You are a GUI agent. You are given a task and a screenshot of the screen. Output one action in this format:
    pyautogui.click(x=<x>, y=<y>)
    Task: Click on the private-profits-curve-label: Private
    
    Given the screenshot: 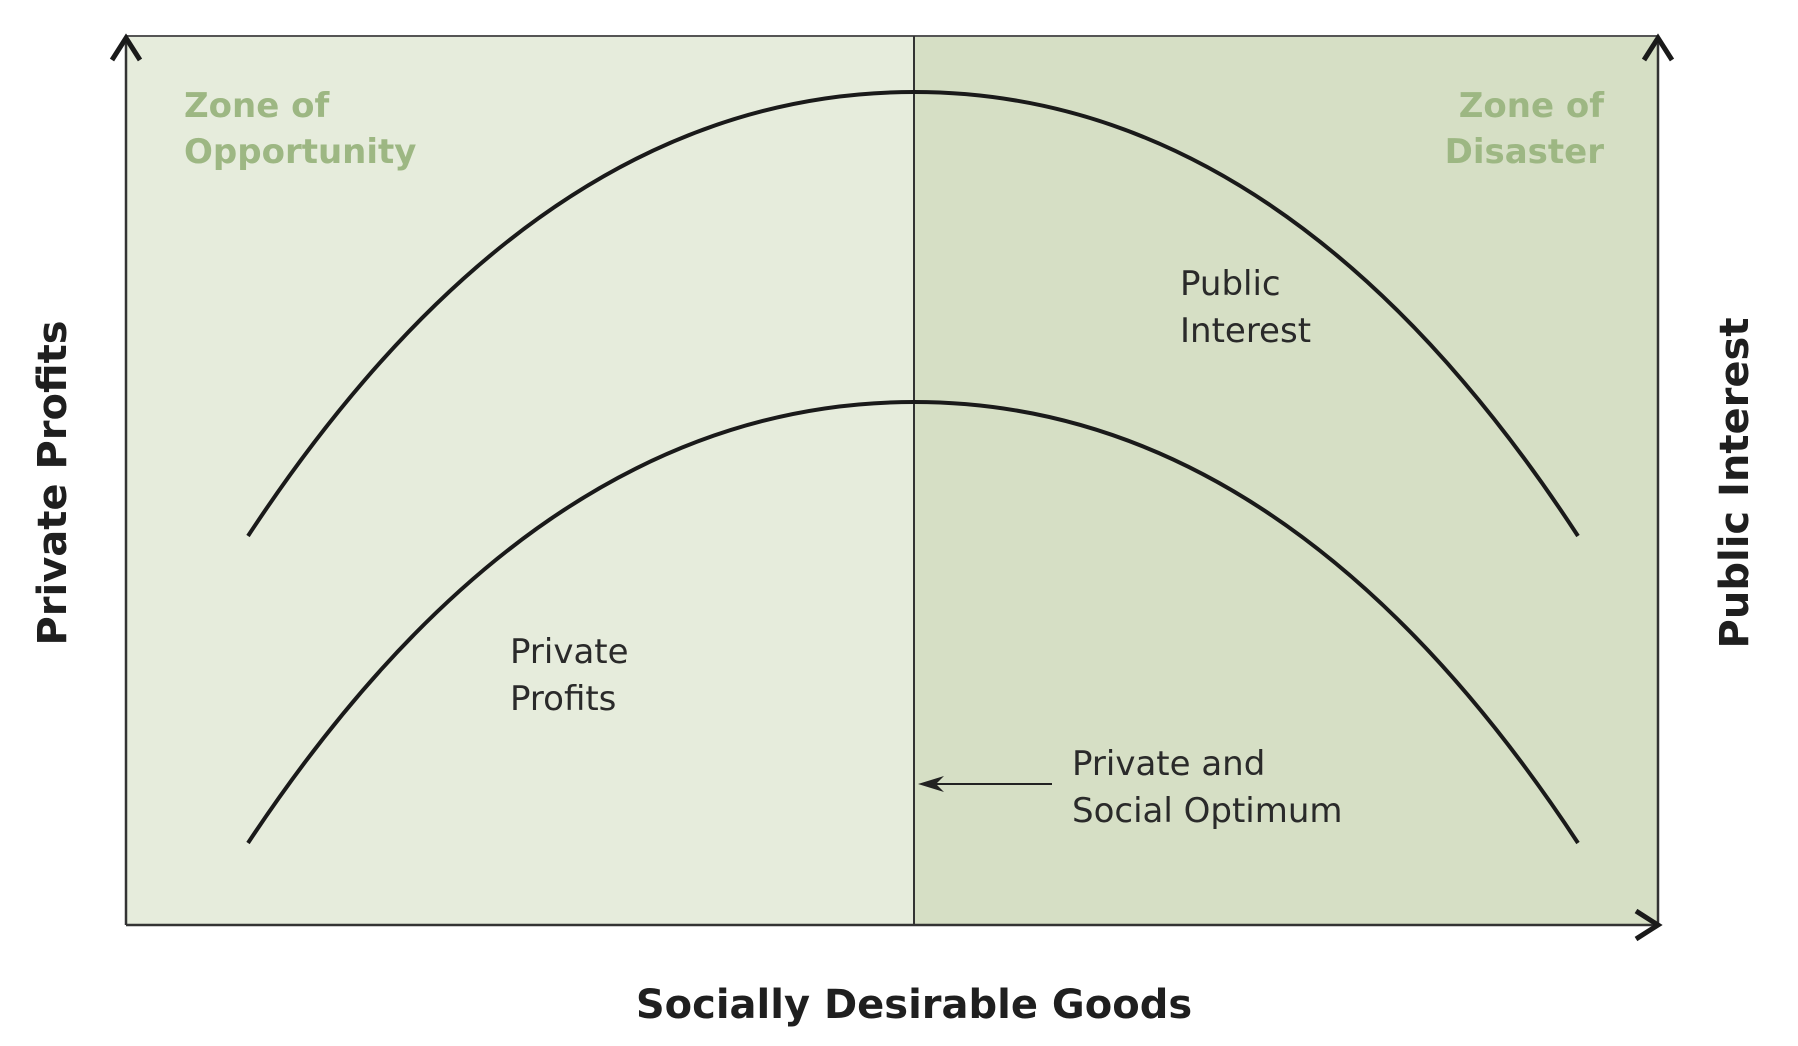 What is the action you would take?
    pyautogui.click(x=569, y=652)
    